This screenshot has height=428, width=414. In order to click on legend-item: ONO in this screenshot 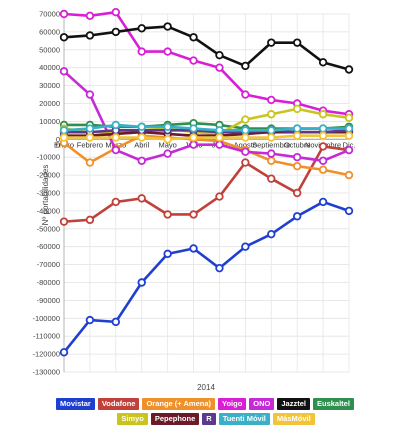, I will do `click(262, 404)`.